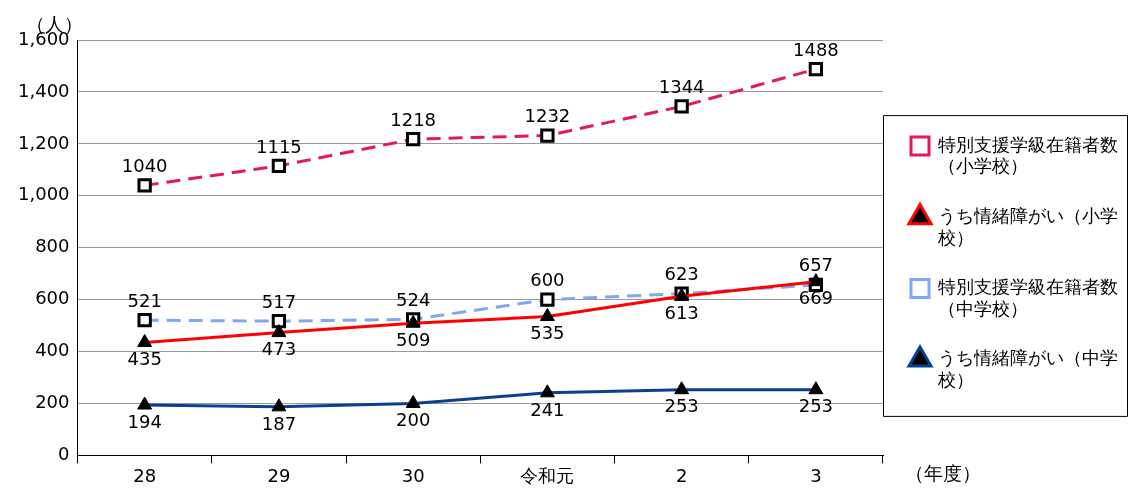  Describe the element at coordinates (52, 246) in the screenshot. I see `y-tick-label: 800` at that location.